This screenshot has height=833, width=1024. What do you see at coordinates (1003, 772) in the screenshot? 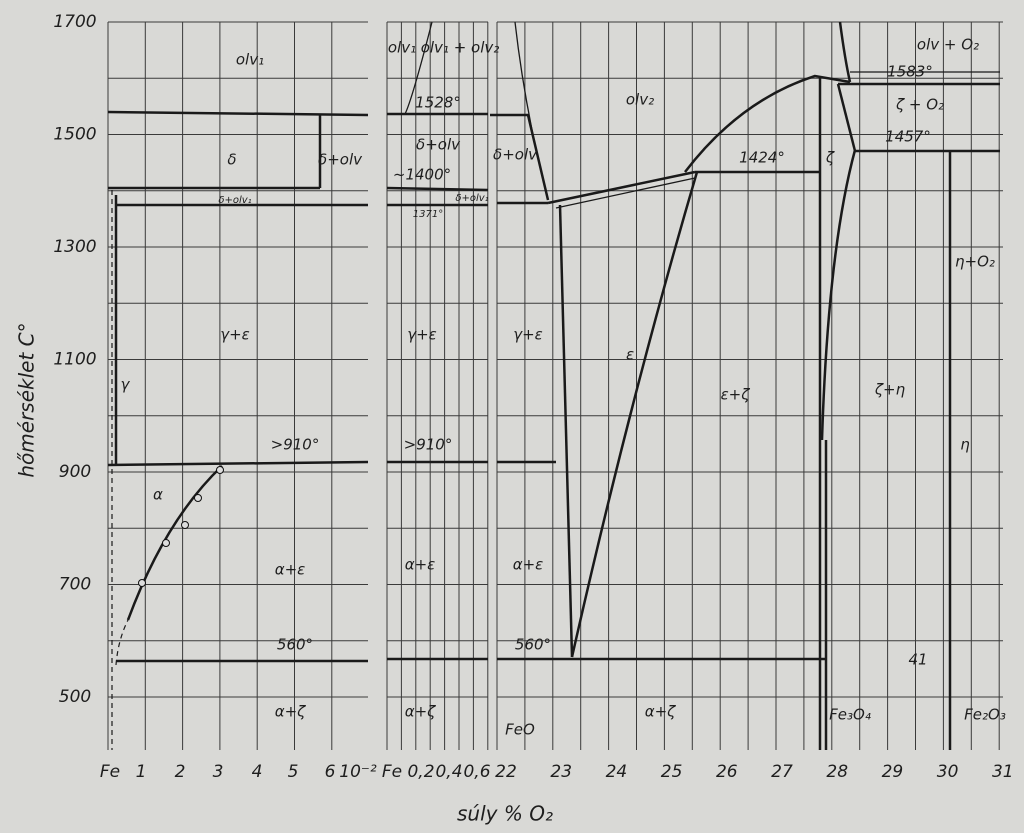
I see `x-tick-label: 31` at bounding box center [1003, 772].